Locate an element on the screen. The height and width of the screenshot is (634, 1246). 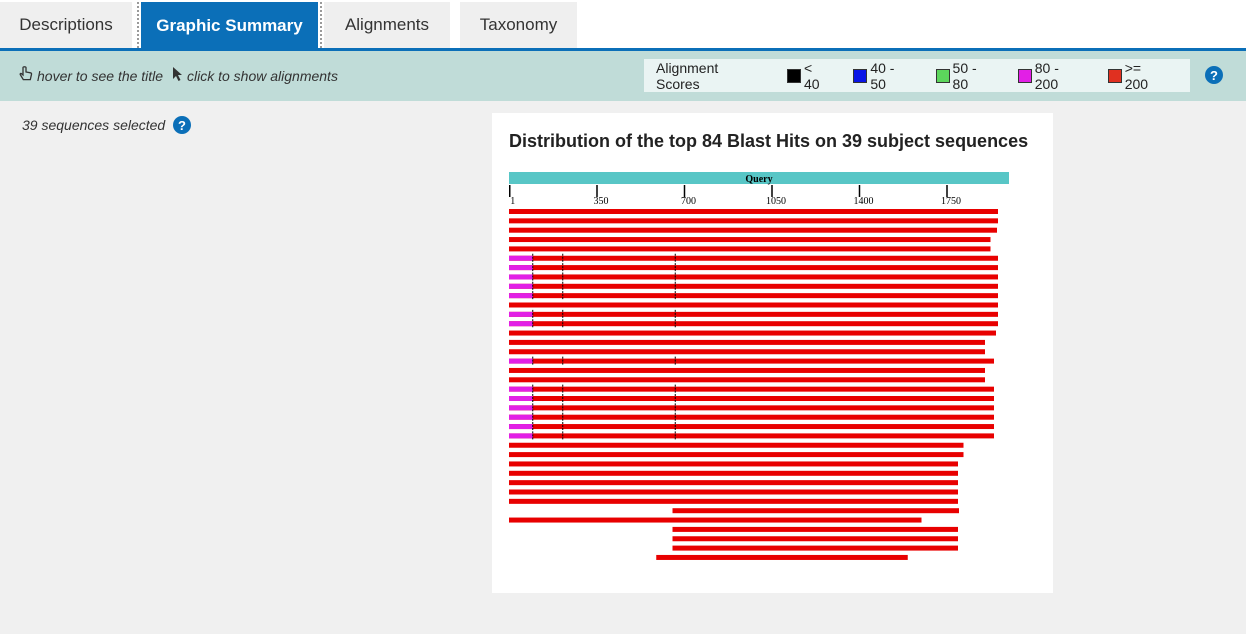
click-hint: click to show alignments is located at coordinates (255, 75).